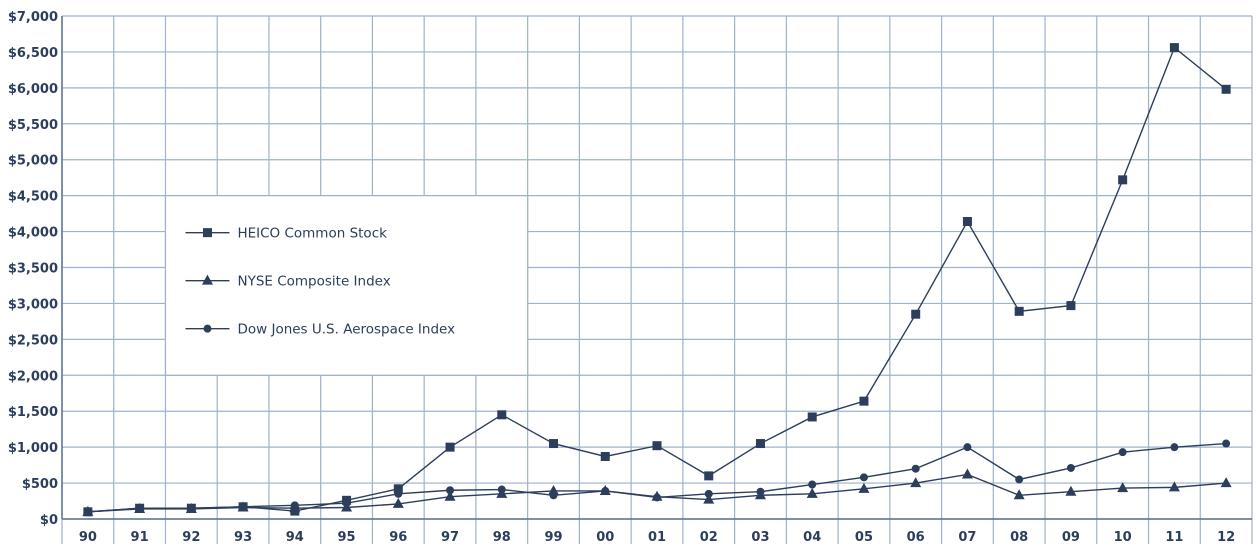 The width and height of the screenshot is (1256, 549). I want to click on x-tick-label: 91, so click(140, 537).